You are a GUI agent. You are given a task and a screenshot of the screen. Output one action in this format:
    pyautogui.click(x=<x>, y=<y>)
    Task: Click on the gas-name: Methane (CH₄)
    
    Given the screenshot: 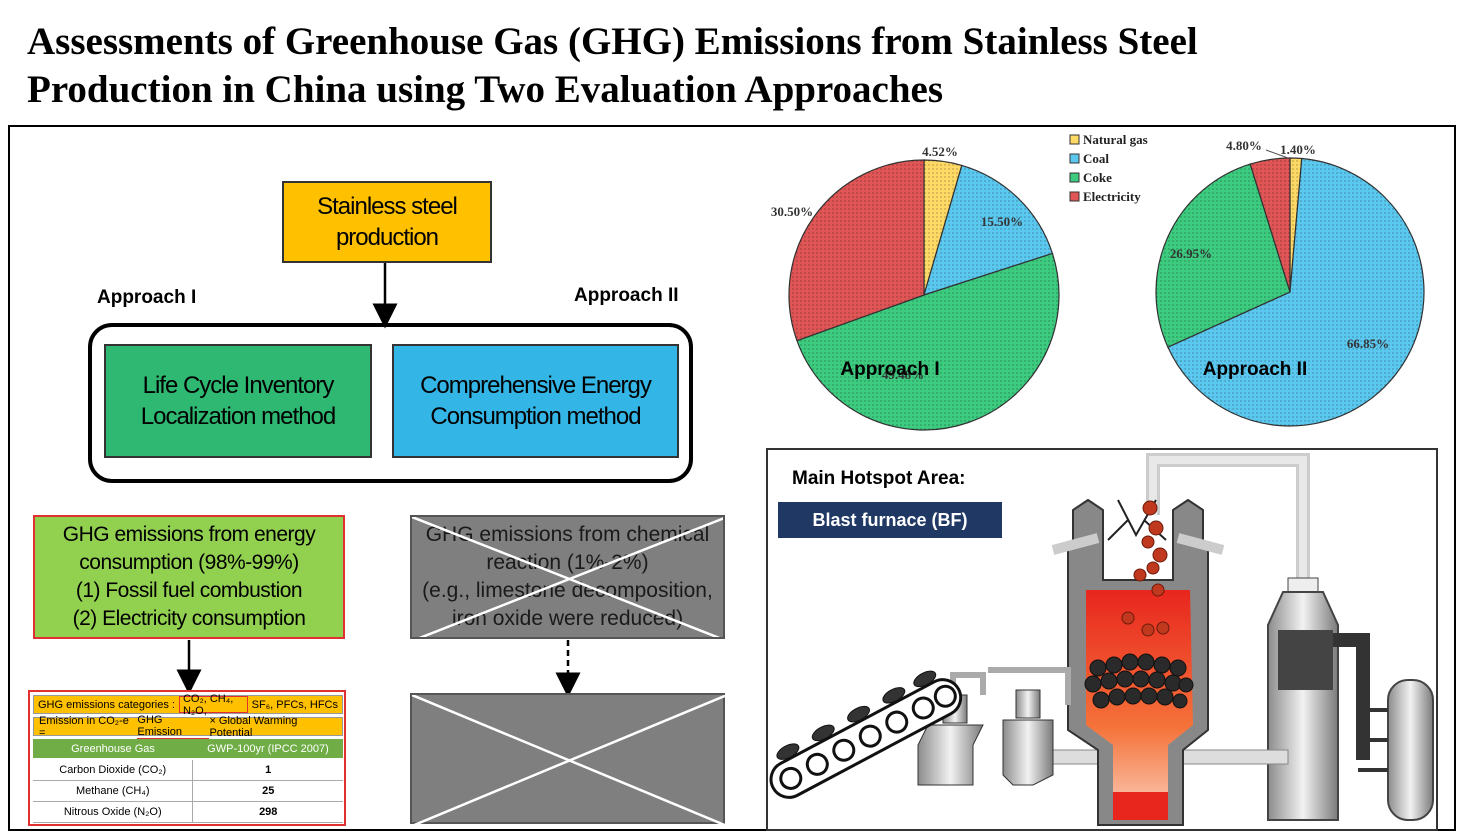 What is the action you would take?
    pyautogui.click(x=113, y=791)
    